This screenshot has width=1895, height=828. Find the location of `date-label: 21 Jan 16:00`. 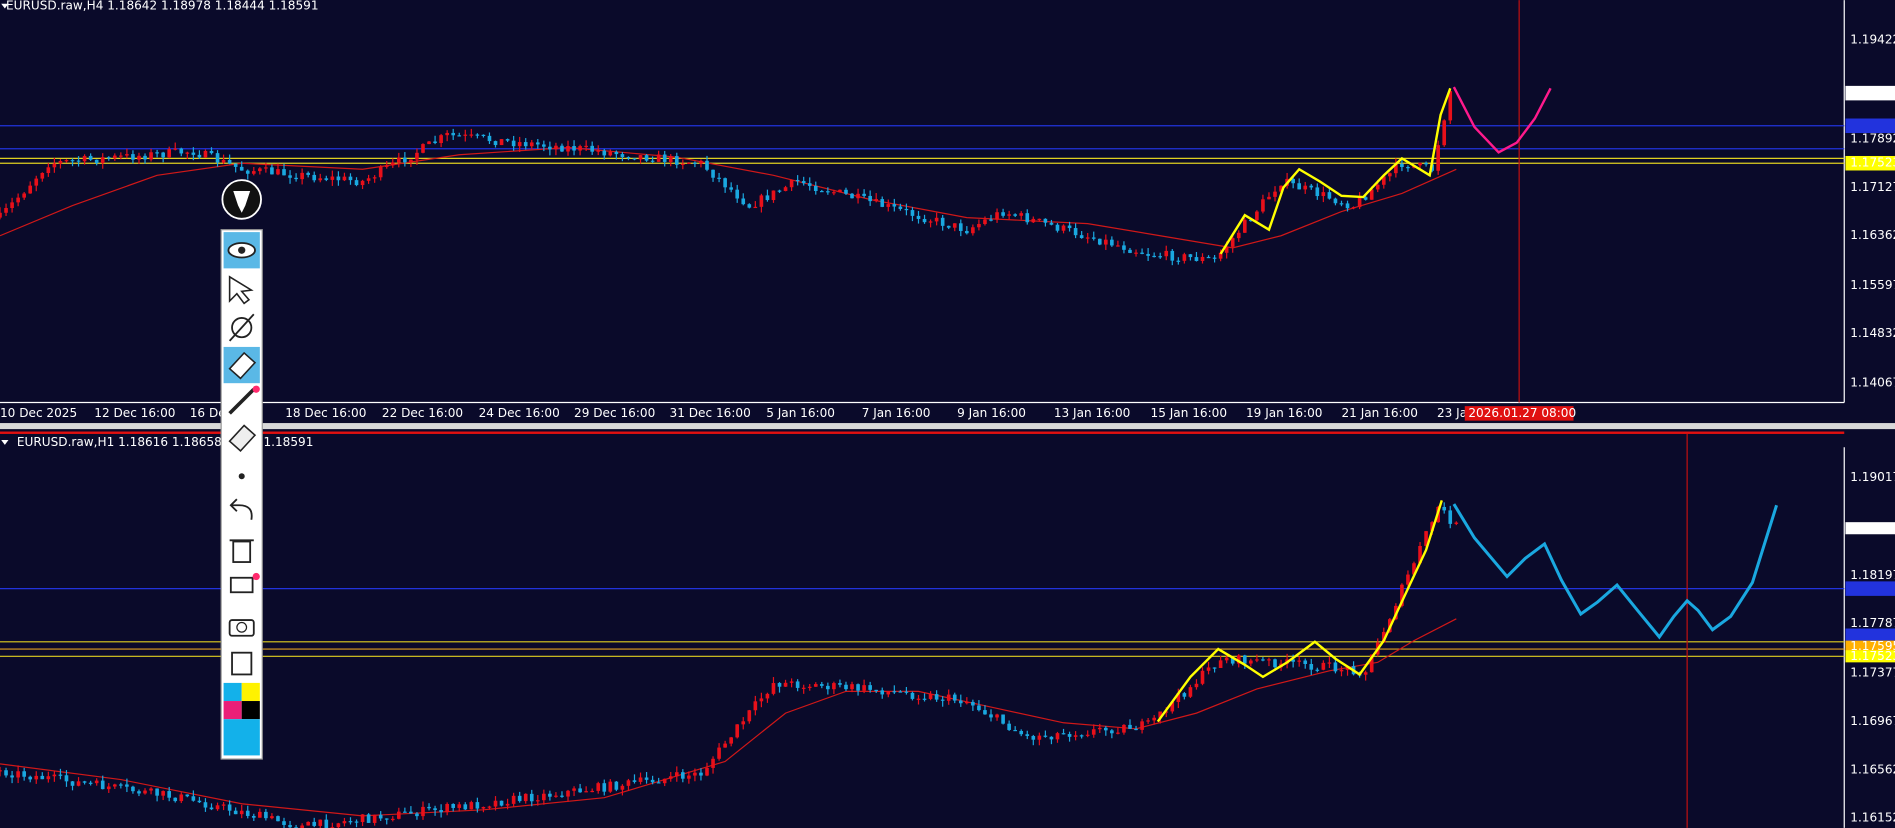

date-label: 21 Jan 16:00 is located at coordinates (1379, 413).